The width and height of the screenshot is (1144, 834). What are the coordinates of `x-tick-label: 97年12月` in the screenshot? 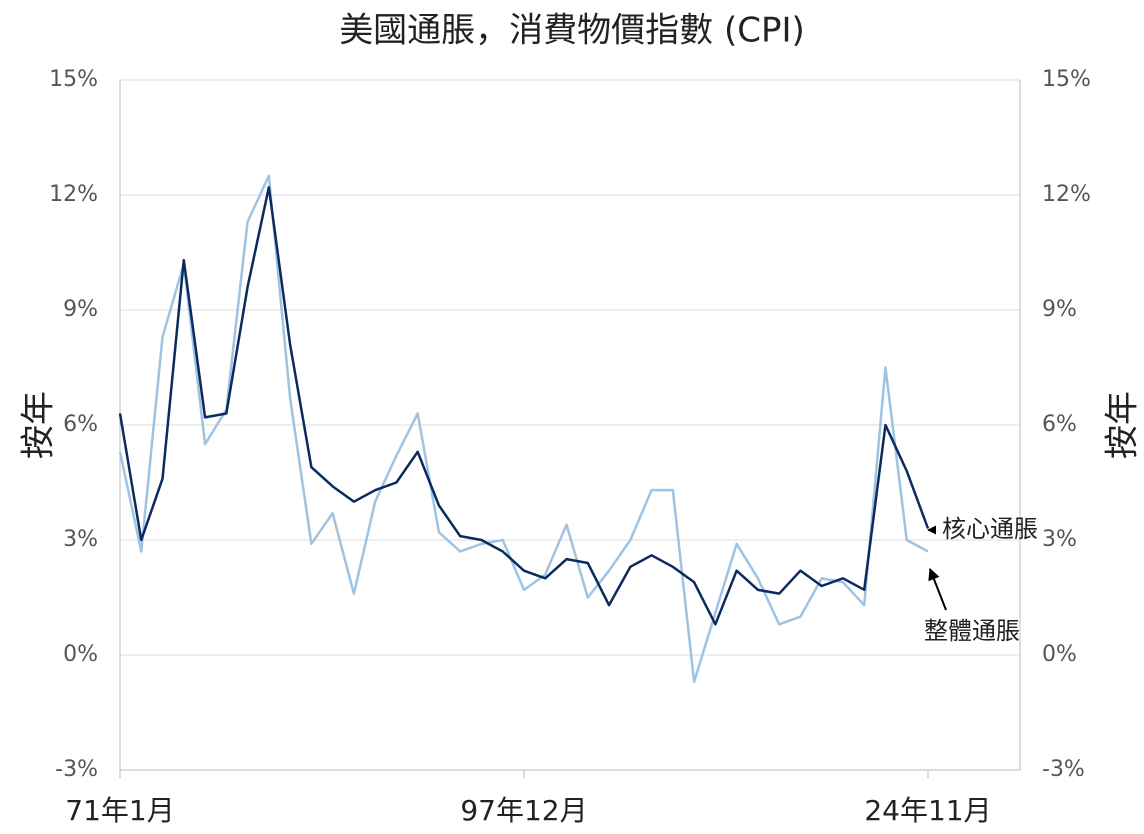 It's located at (523, 810).